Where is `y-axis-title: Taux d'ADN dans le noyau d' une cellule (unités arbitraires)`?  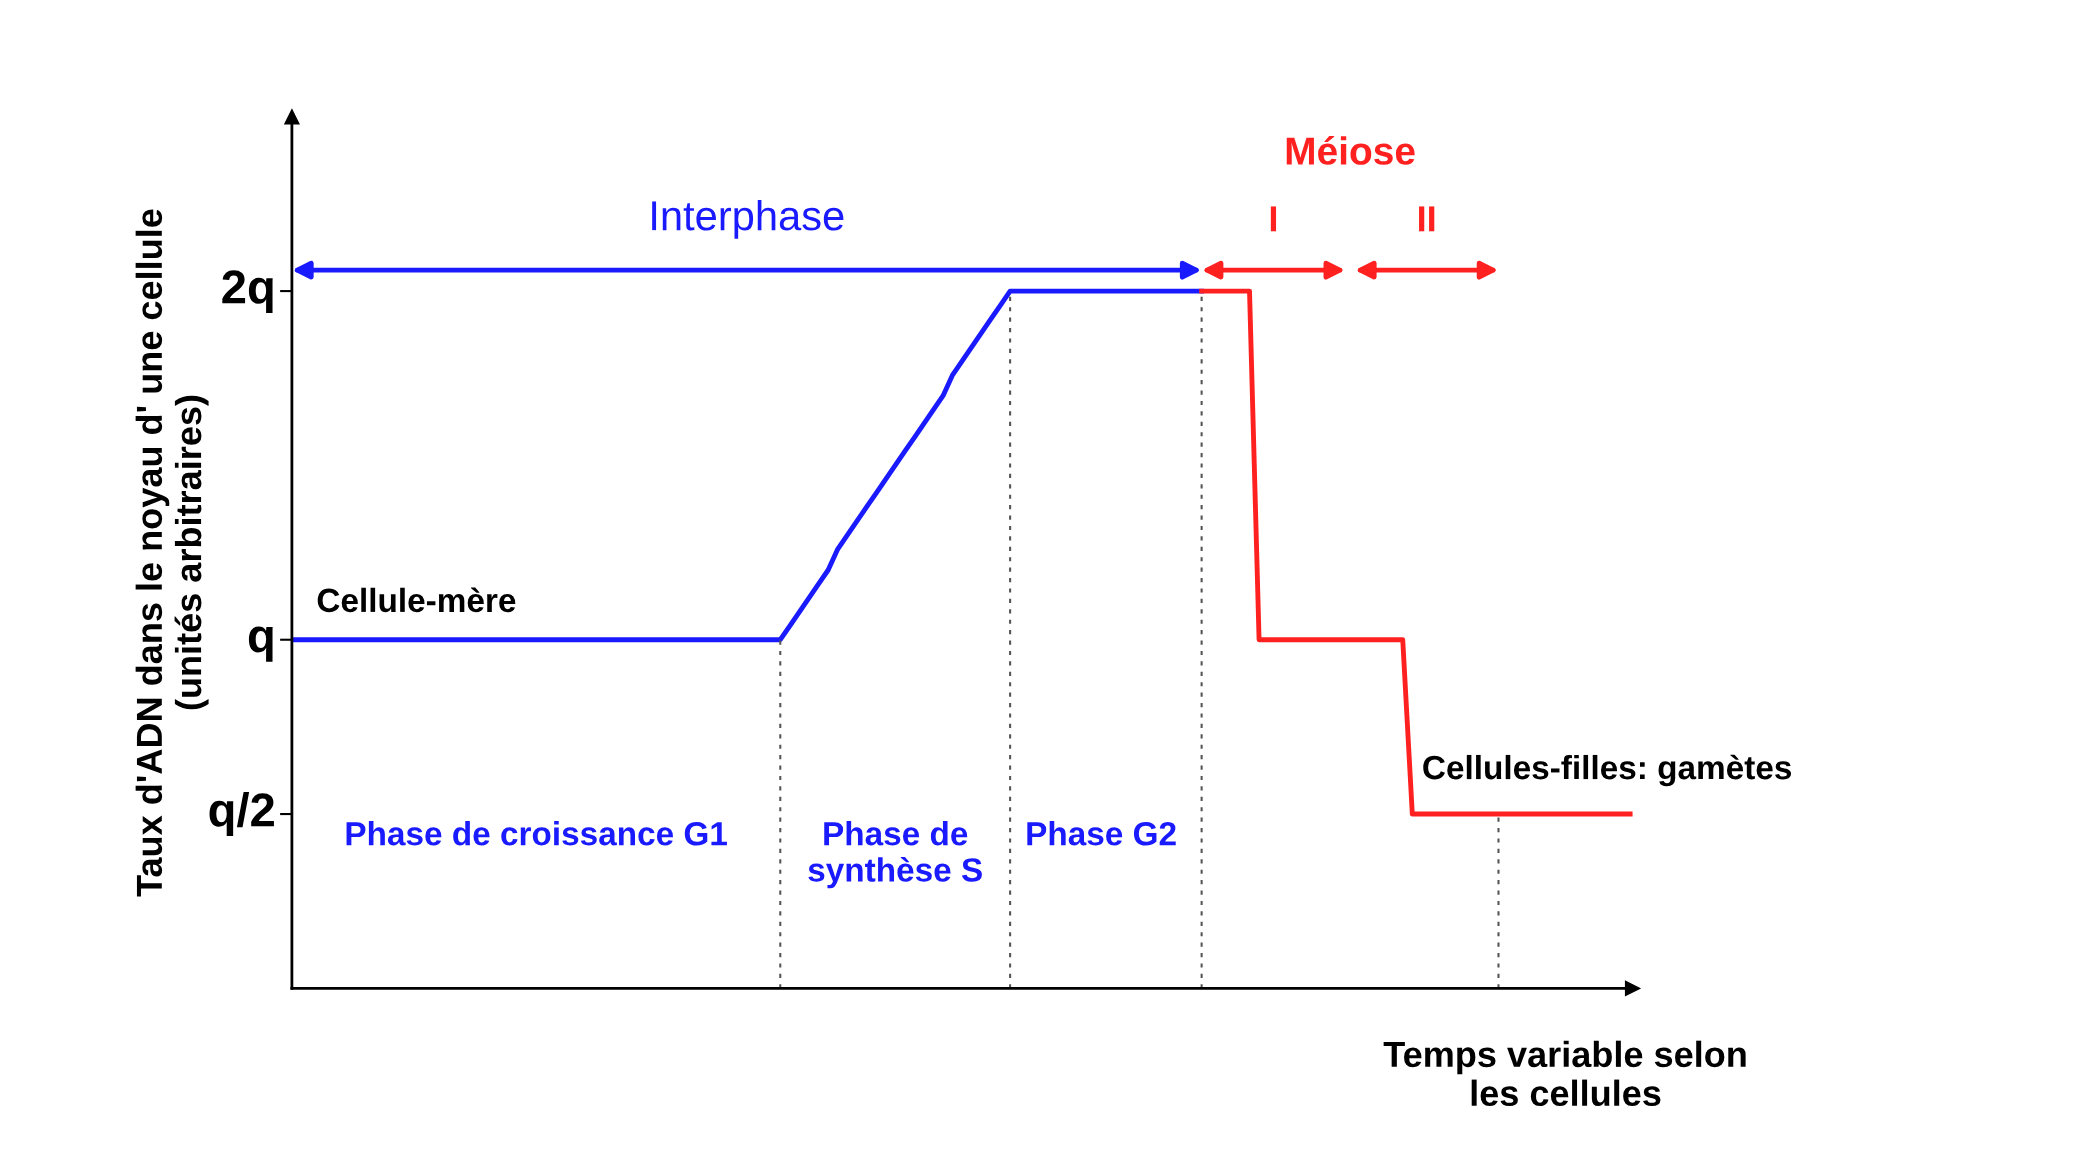 y-axis-title: Taux d'ADN dans le noyau d' une cellule (unités arbitraires) is located at coordinates (172, 553).